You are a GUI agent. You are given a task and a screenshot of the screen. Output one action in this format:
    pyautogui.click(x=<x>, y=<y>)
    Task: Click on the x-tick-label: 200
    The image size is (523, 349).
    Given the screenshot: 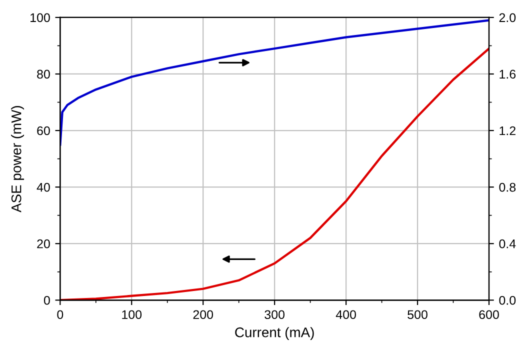 What is the action you would take?
    pyautogui.click(x=203, y=315)
    